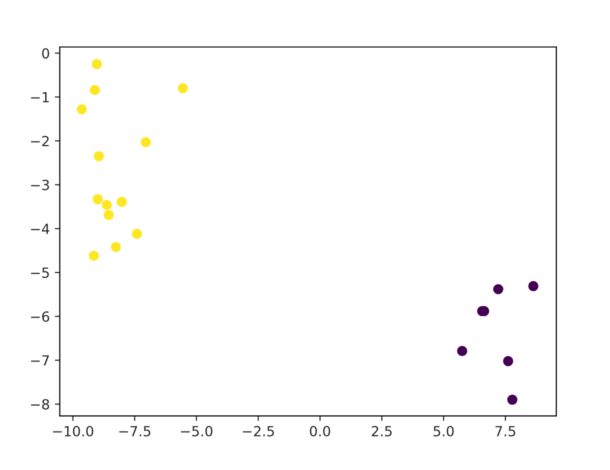 This screenshot has width=610, height=470. I want to click on y-tick-label: −1, so click(40, 97).